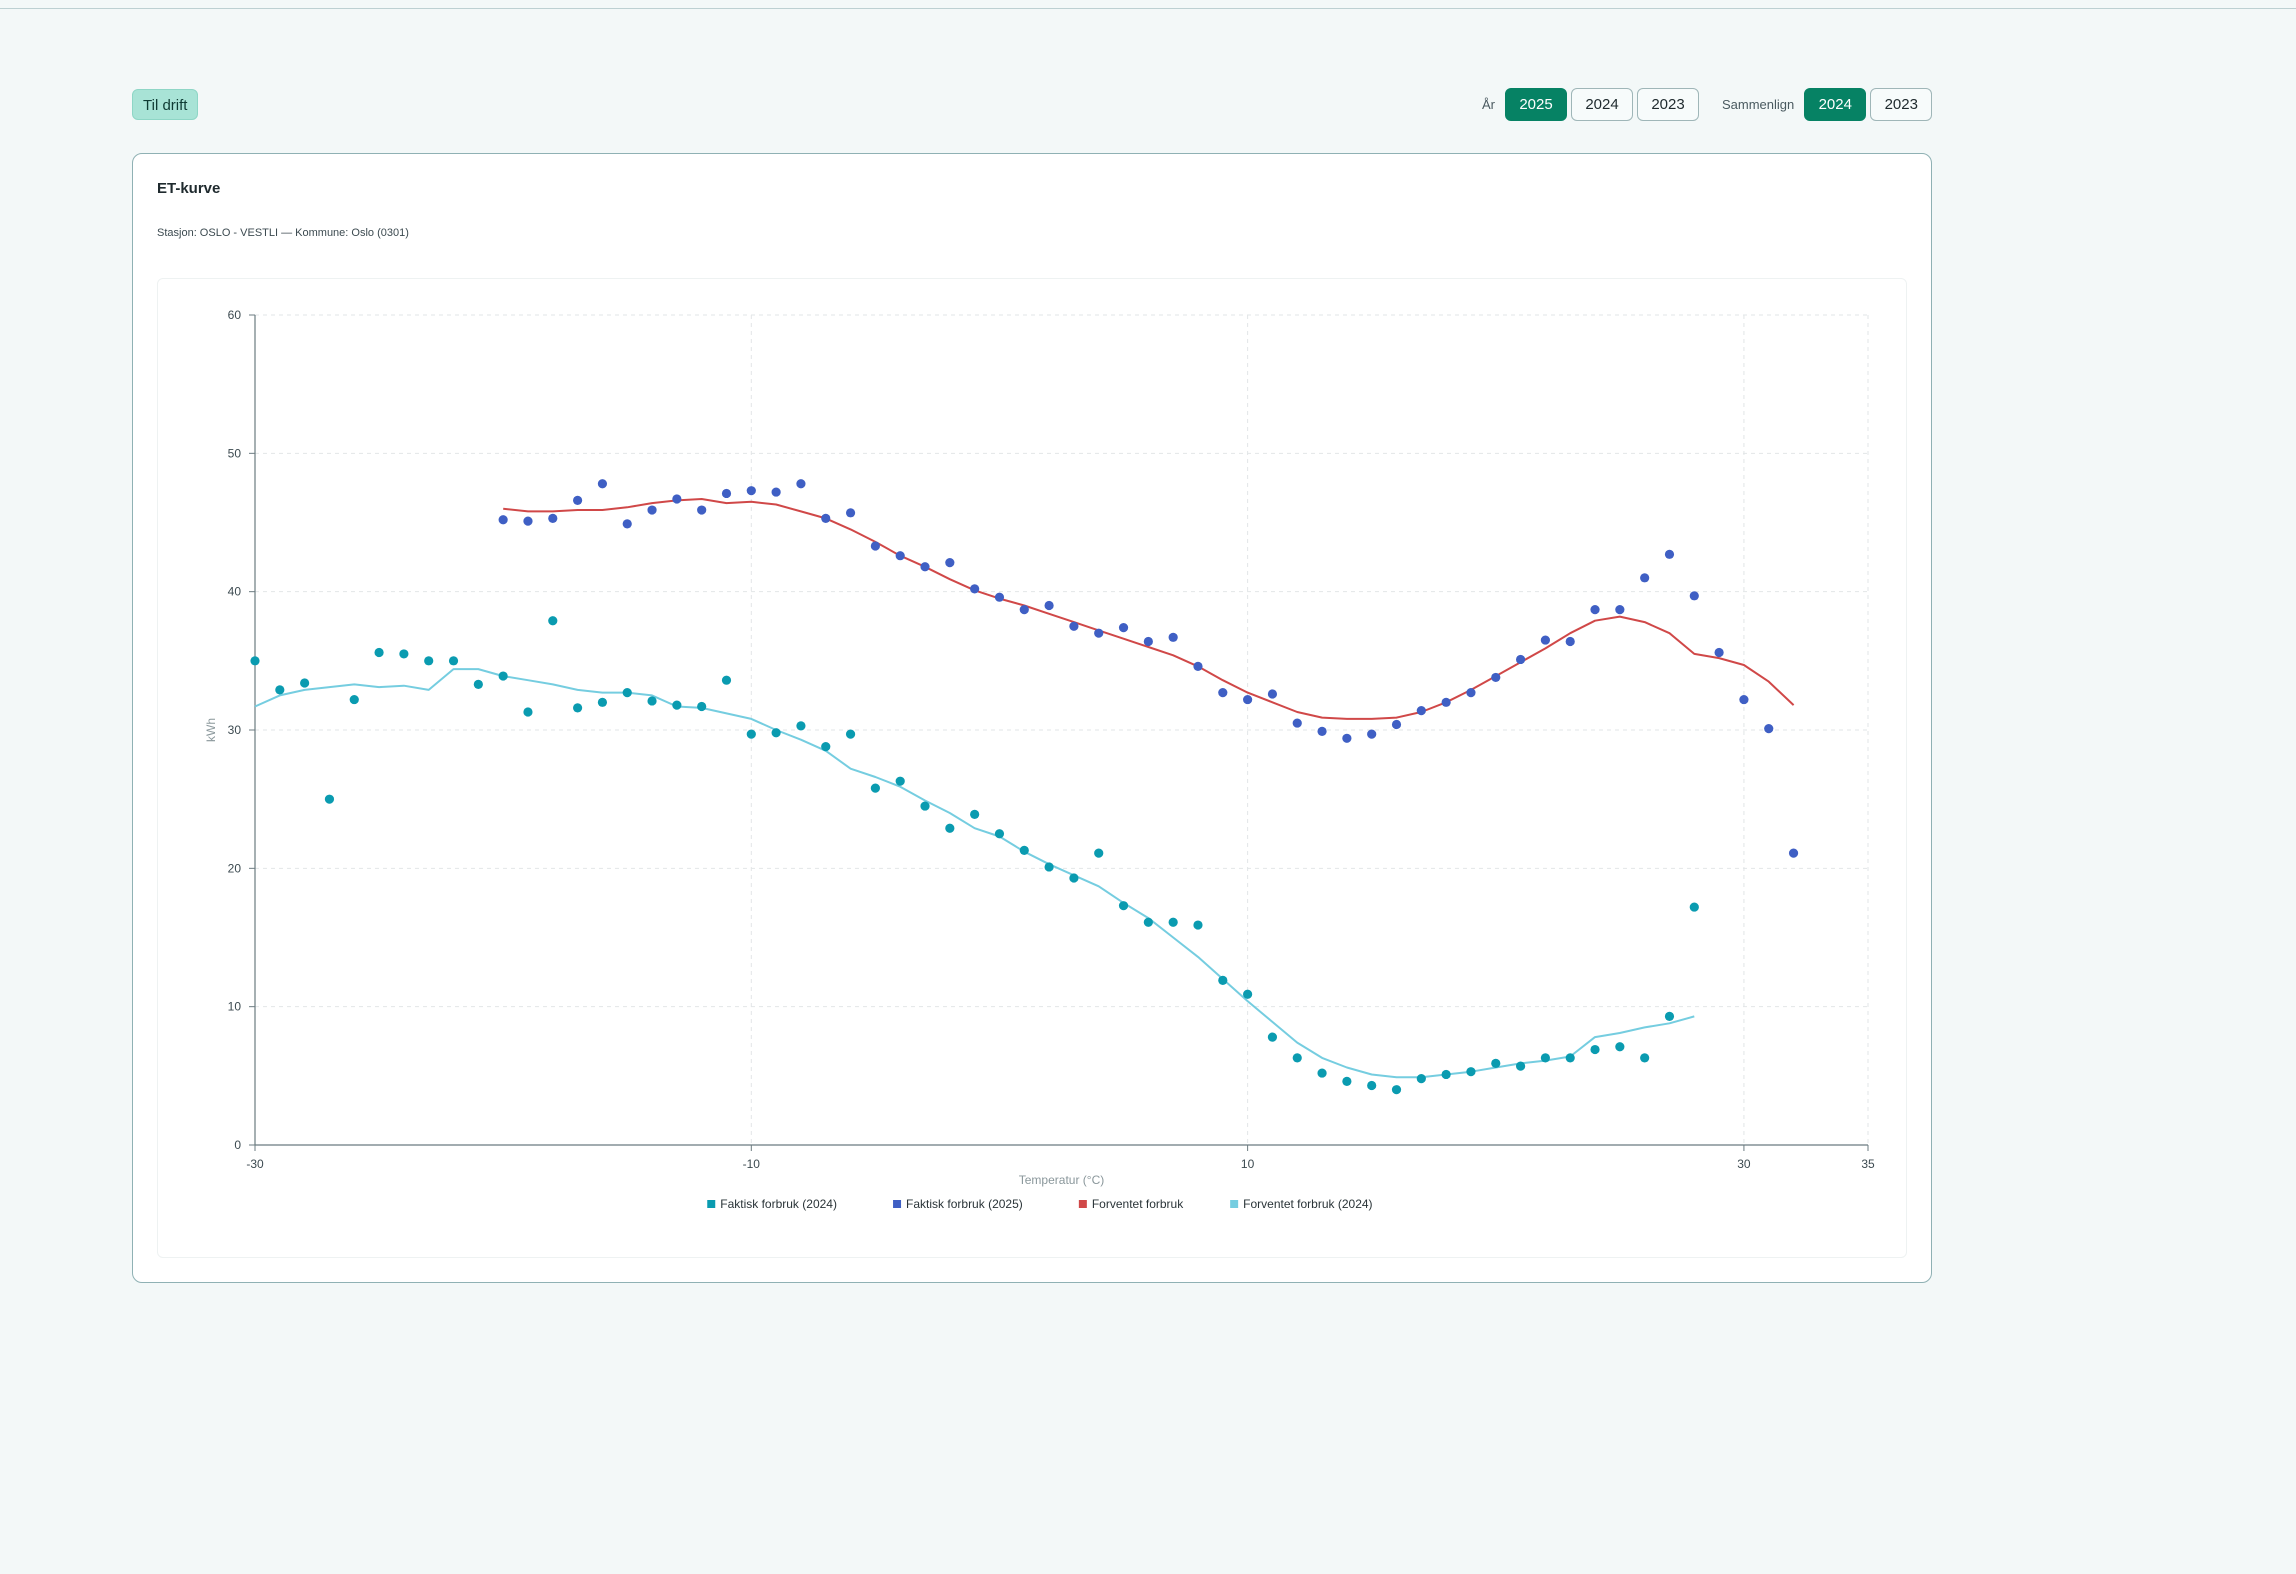 This screenshot has width=2296, height=1574. I want to click on year-label: År, so click(1488, 104).